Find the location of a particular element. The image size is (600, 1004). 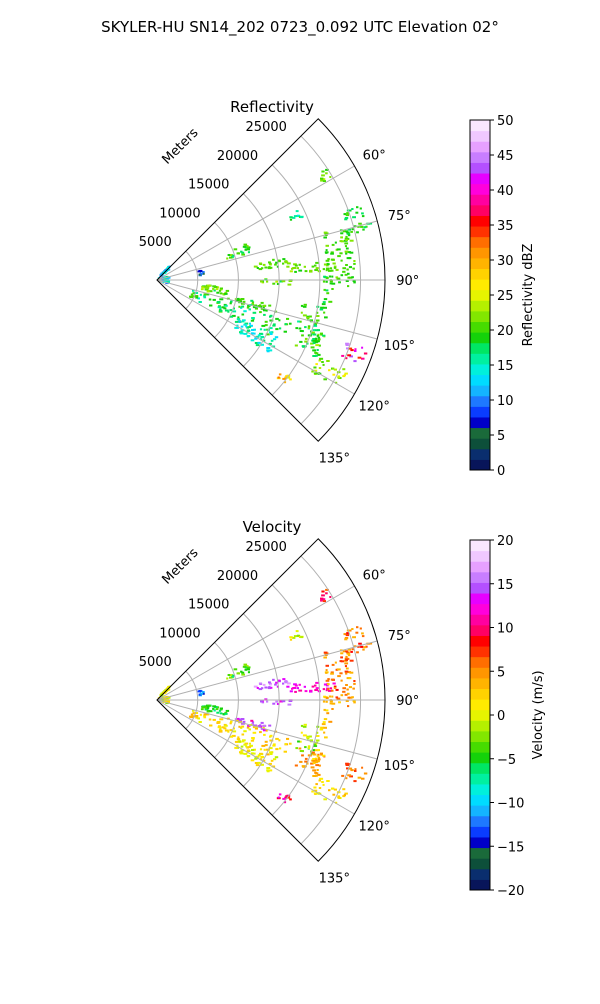

azimuth-gridline is located at coordinates (255, 223).